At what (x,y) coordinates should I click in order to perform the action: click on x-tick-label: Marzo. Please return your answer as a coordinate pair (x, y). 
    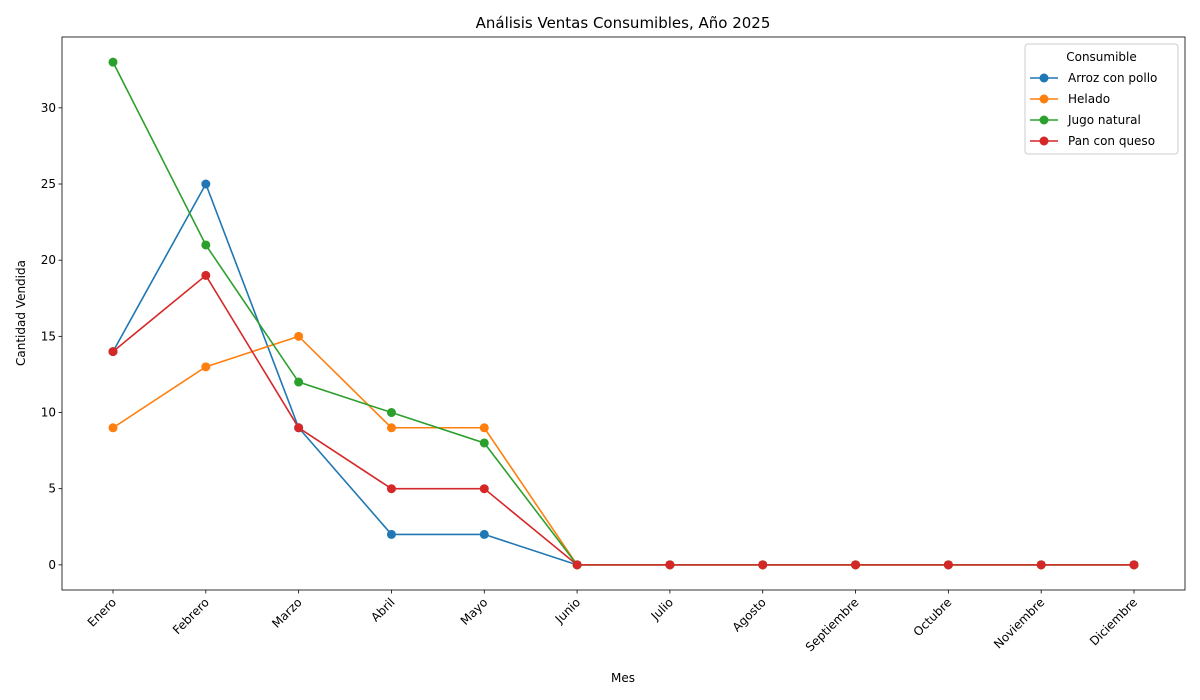
    Looking at the image, I should click on (287, 613).